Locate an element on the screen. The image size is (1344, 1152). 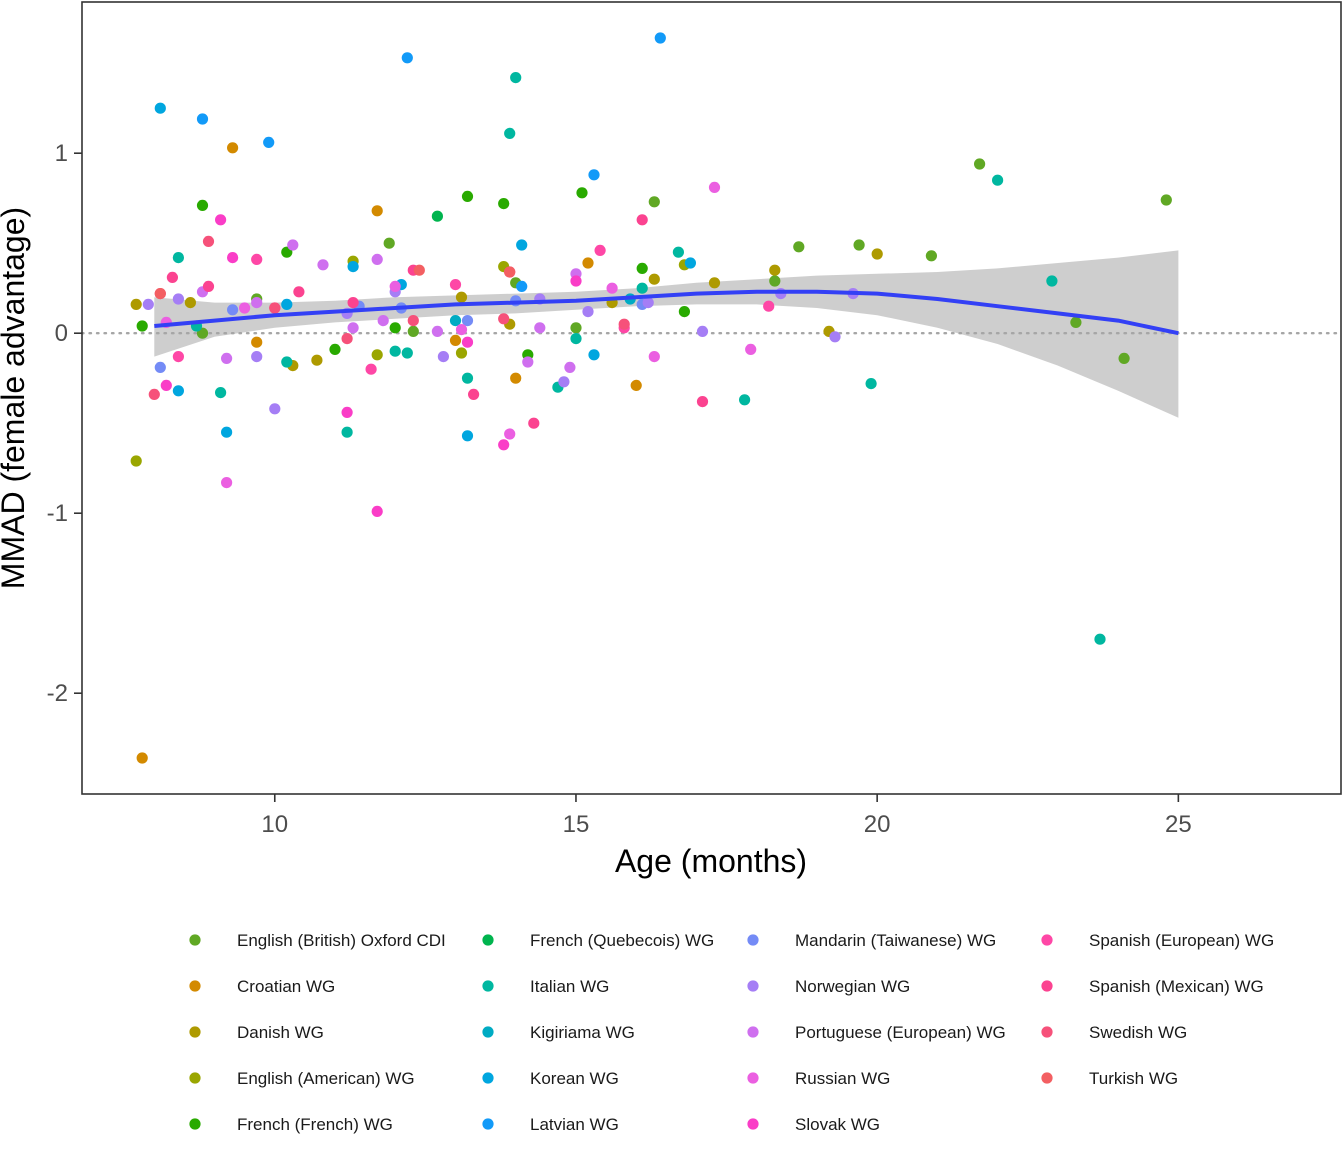
legend-label: Latvian WG is located at coordinates (574, 1124).